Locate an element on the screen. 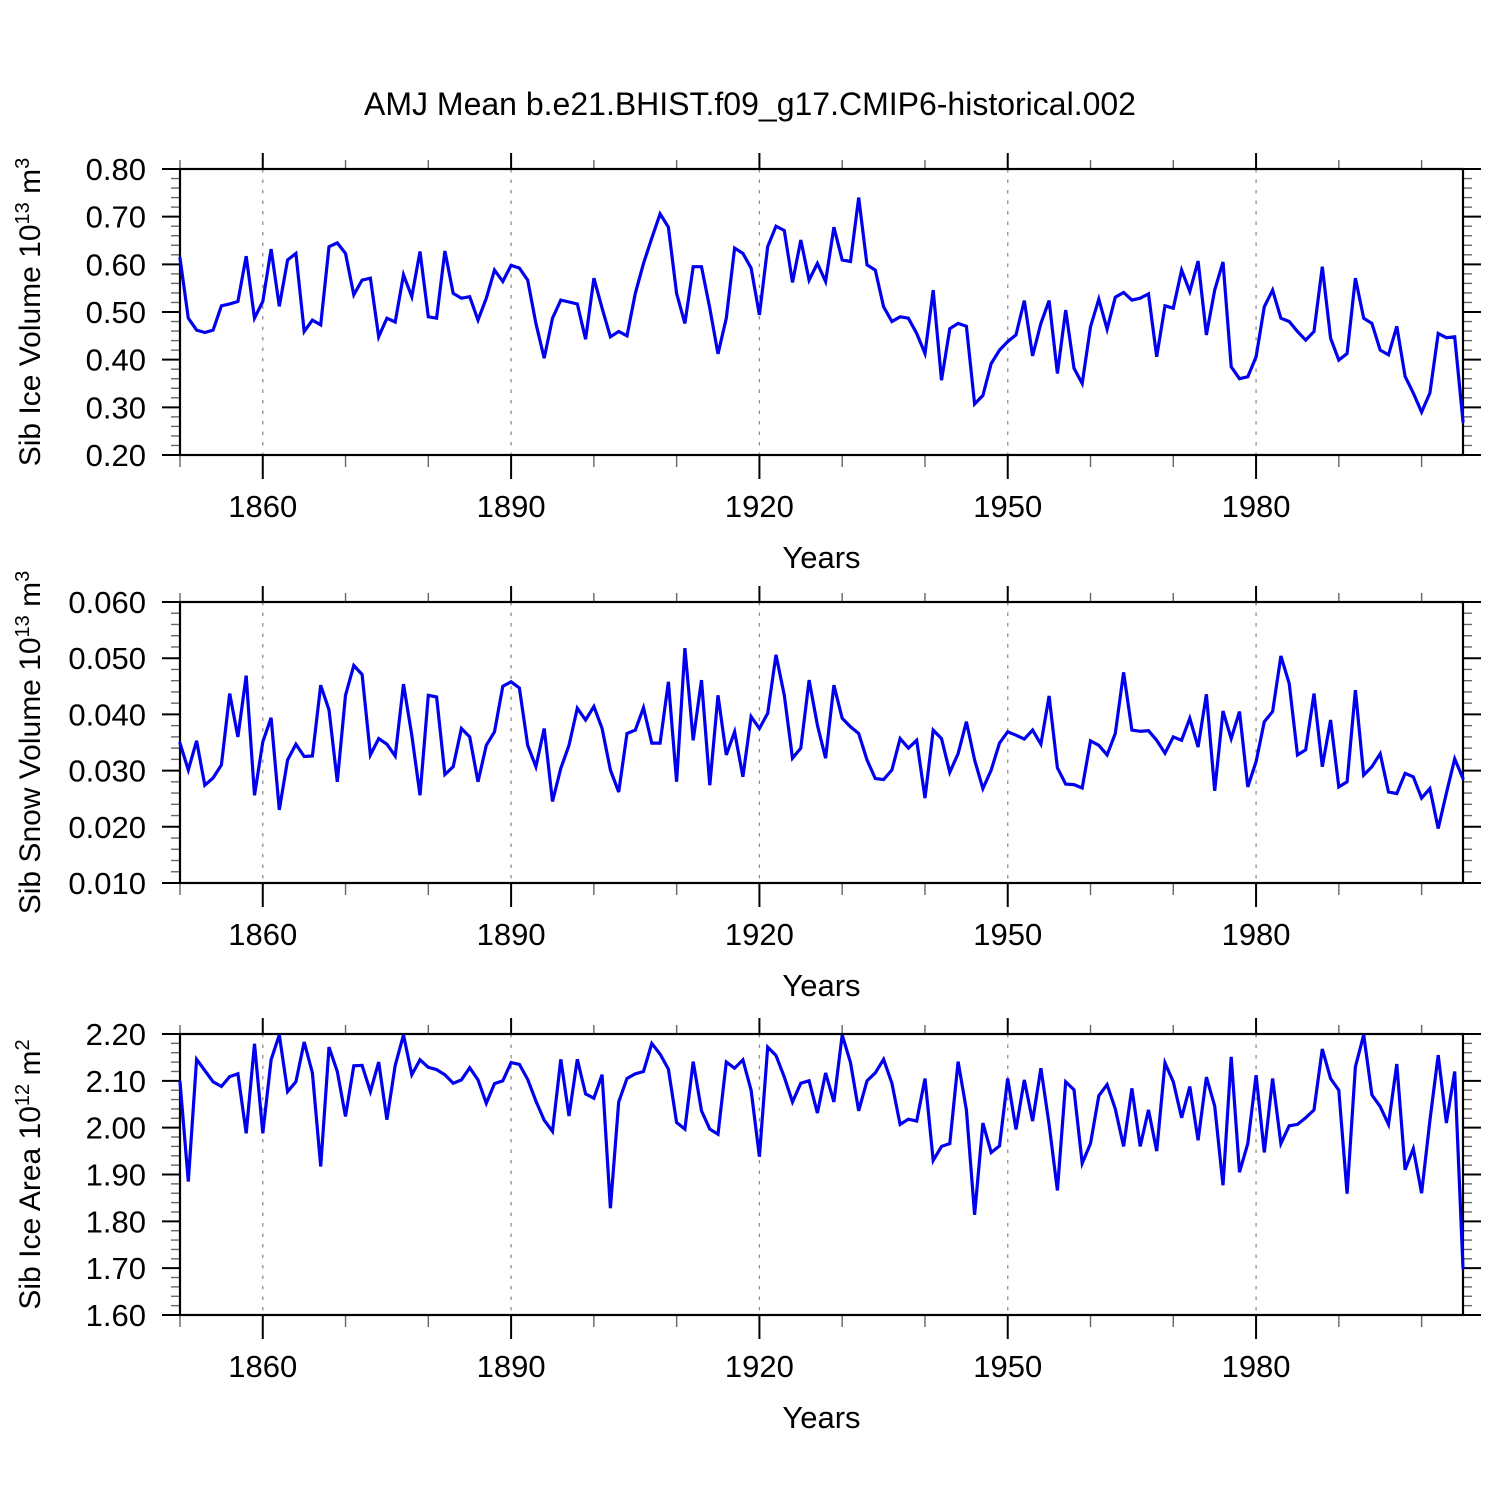 The height and width of the screenshot is (1500, 1500). y-tick-labels: 0.010 0.020 0.030 0.040 0.050 0.060 is located at coordinates (107, 743).